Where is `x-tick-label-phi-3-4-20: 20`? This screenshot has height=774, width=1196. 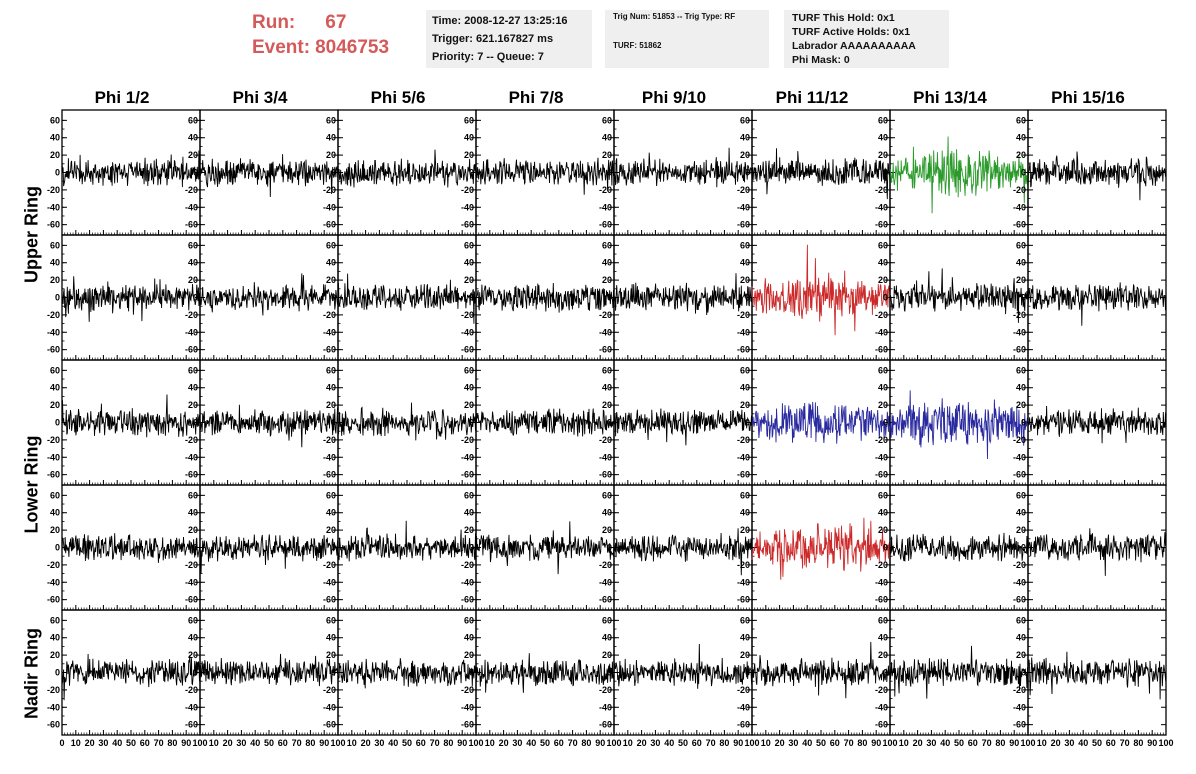
x-tick-label-phi-3-4-20: 20 is located at coordinates (228, 743).